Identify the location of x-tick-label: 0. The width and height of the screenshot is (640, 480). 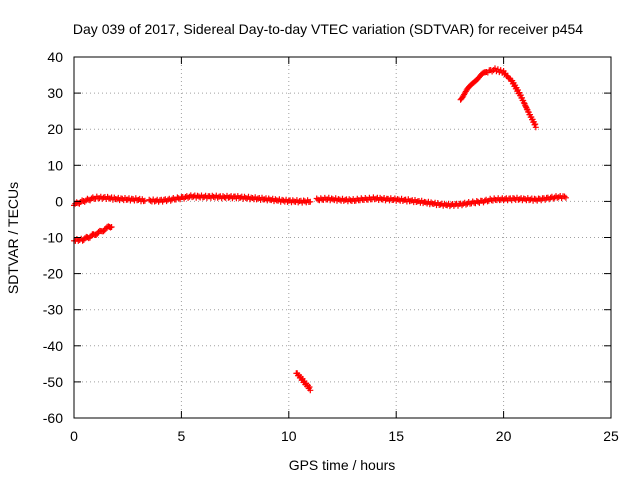
(74, 436).